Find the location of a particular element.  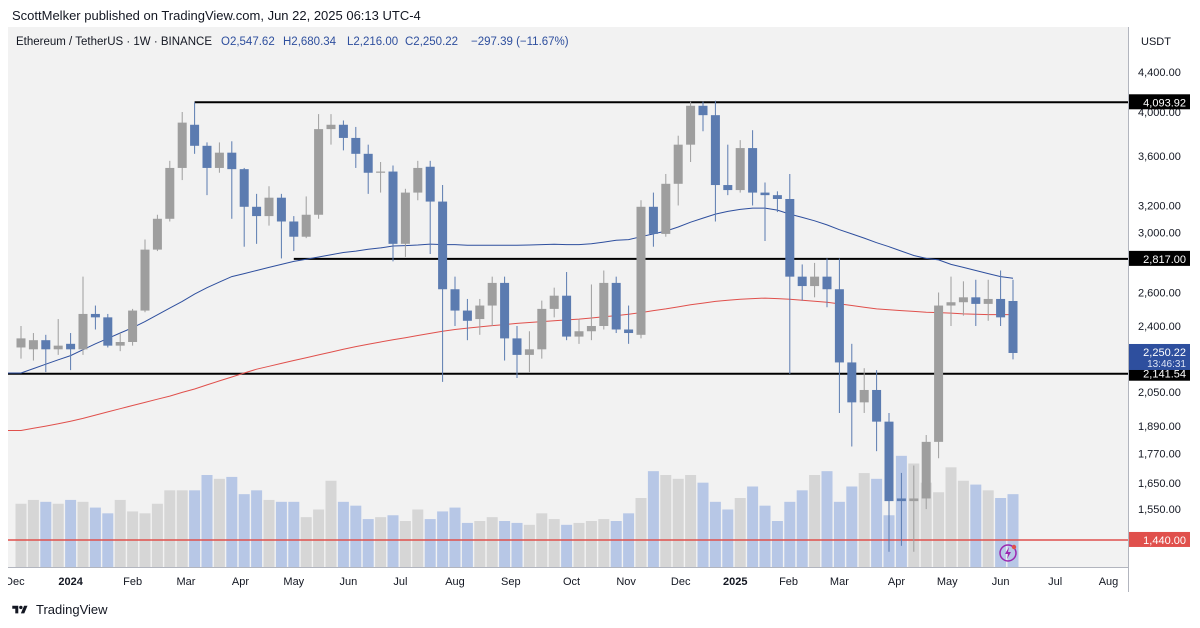

time-tick-label: Dec is located at coordinates (681, 582).